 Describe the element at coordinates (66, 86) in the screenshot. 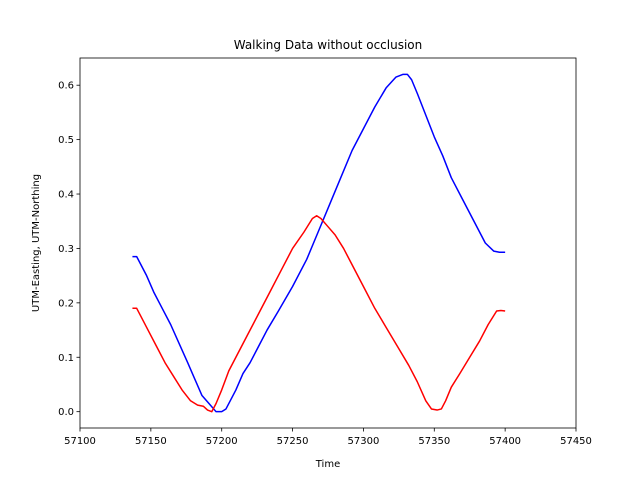

I see `y-tick-label: 0.6` at that location.